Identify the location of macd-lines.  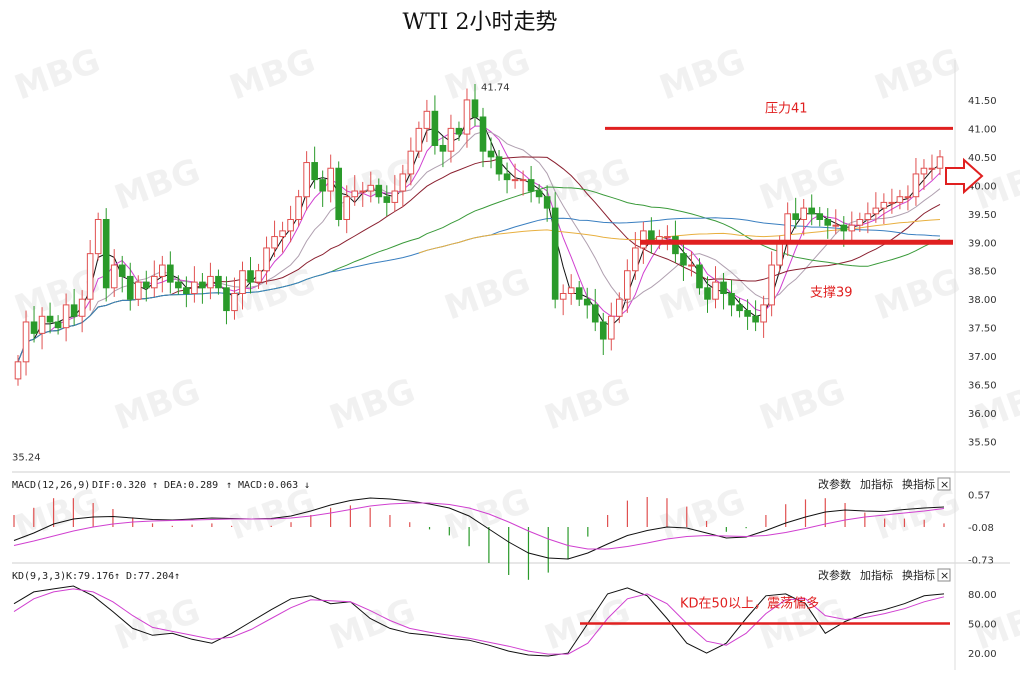
(479, 528).